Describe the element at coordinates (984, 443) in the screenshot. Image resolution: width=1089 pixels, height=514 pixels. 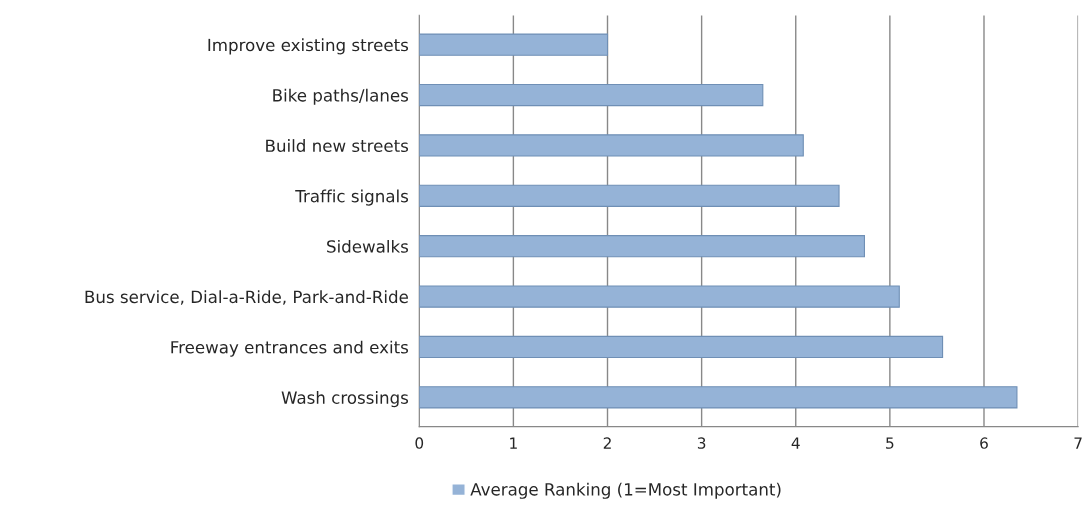
I see `x-tick-label: 6` at that location.